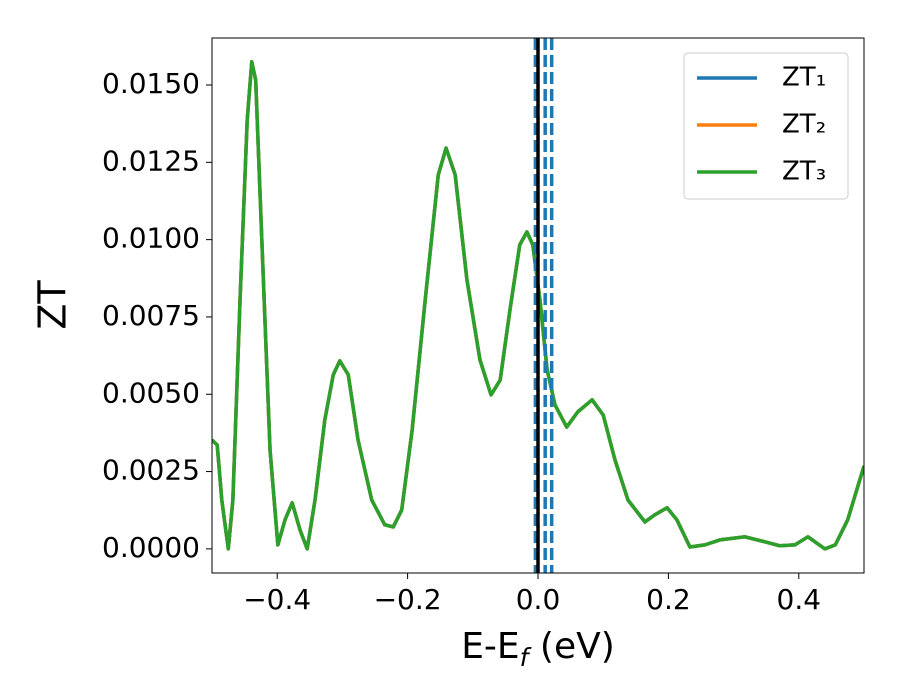 The image size is (900, 700). Describe the element at coordinates (804, 172) in the screenshot. I see `legend-label: ZT₃` at that location.